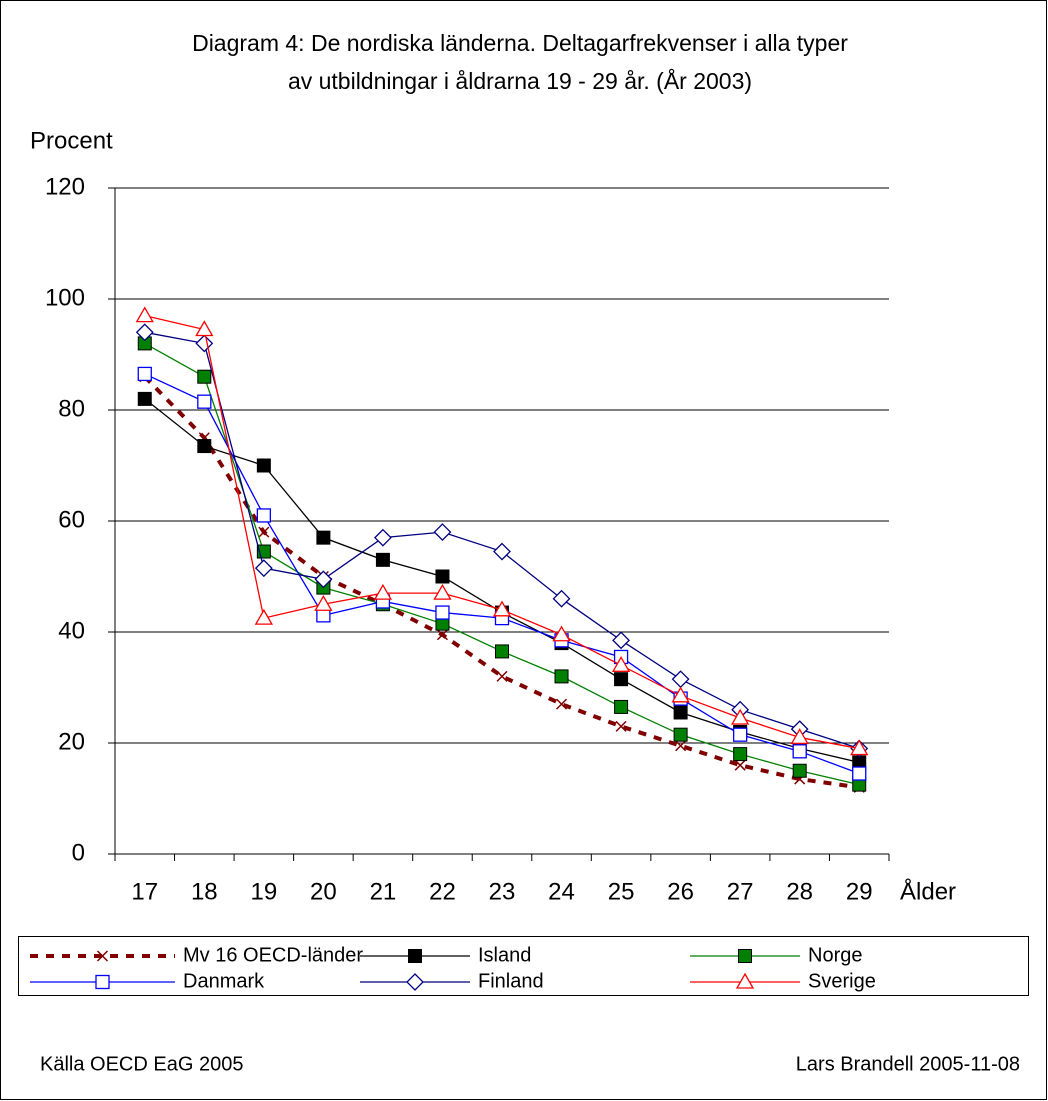  Describe the element at coordinates (442, 891) in the screenshot. I see `x-tick-label: 22` at that location.